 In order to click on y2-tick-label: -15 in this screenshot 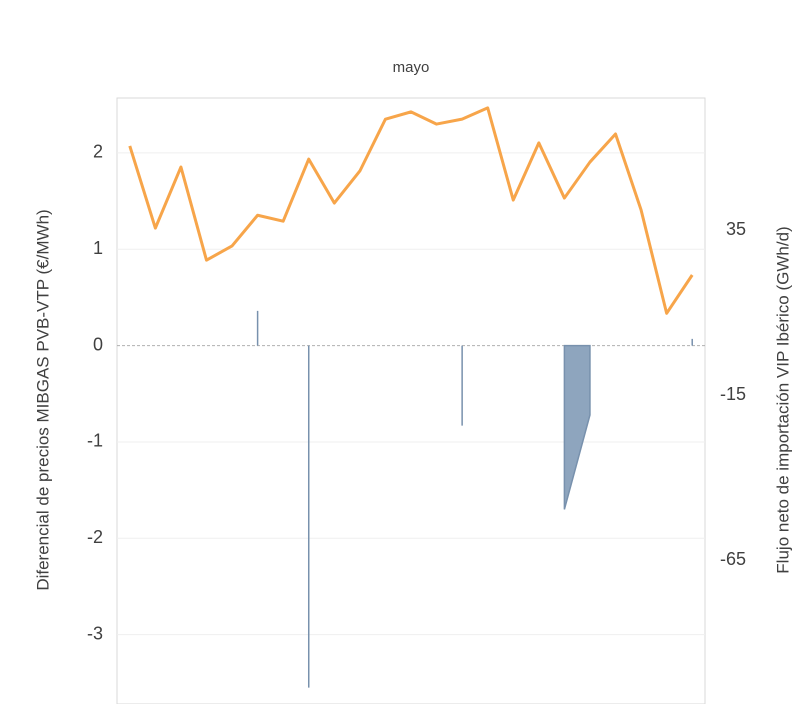, I will do `click(733, 394)`.